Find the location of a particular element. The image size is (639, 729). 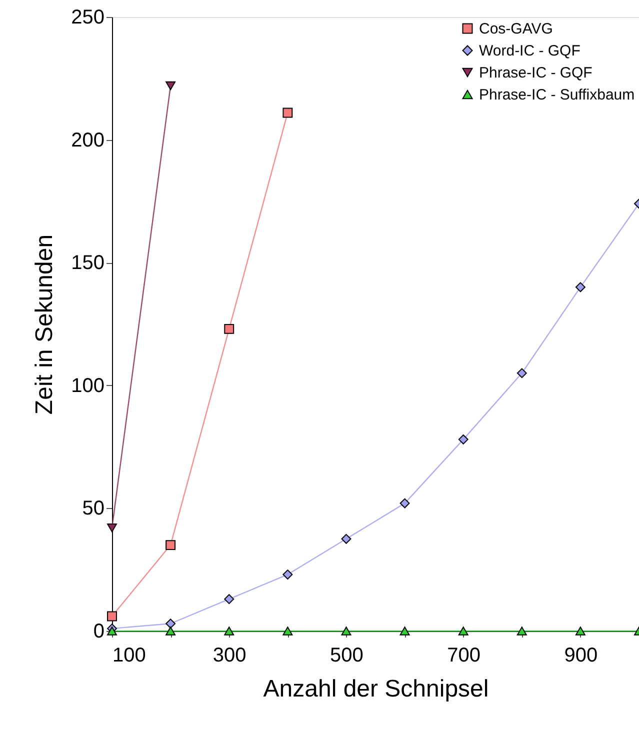

x-axis-title: Anzahl der Schnipsel is located at coordinates (376, 689).